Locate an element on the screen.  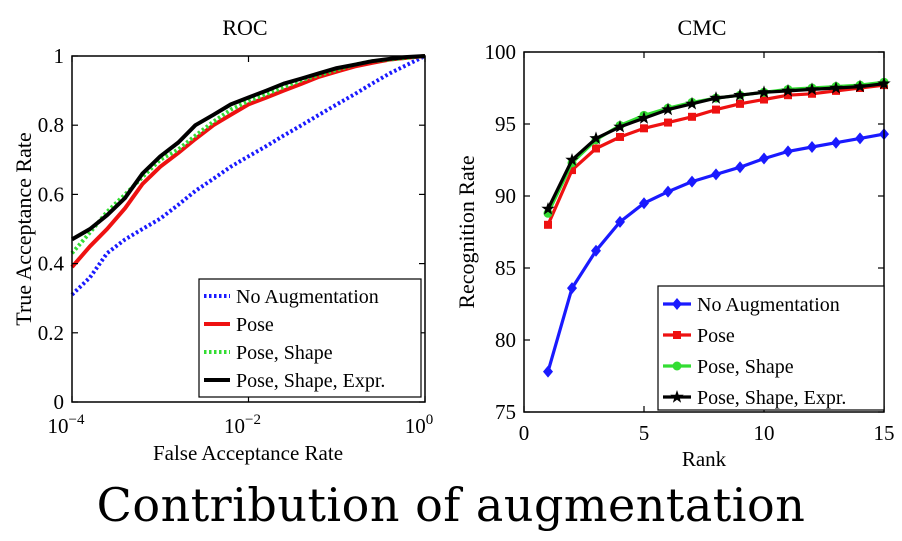
roc-ytick-label: 0.2 is located at coordinates (51, 333).